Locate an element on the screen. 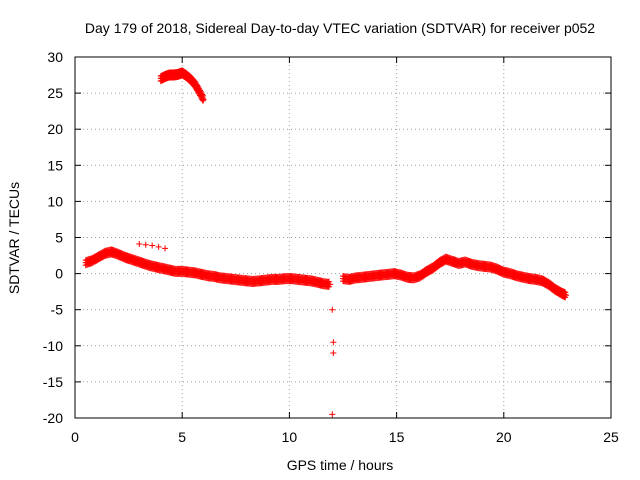 The image size is (640, 480). y-tick-label: 5 is located at coordinates (59, 238).